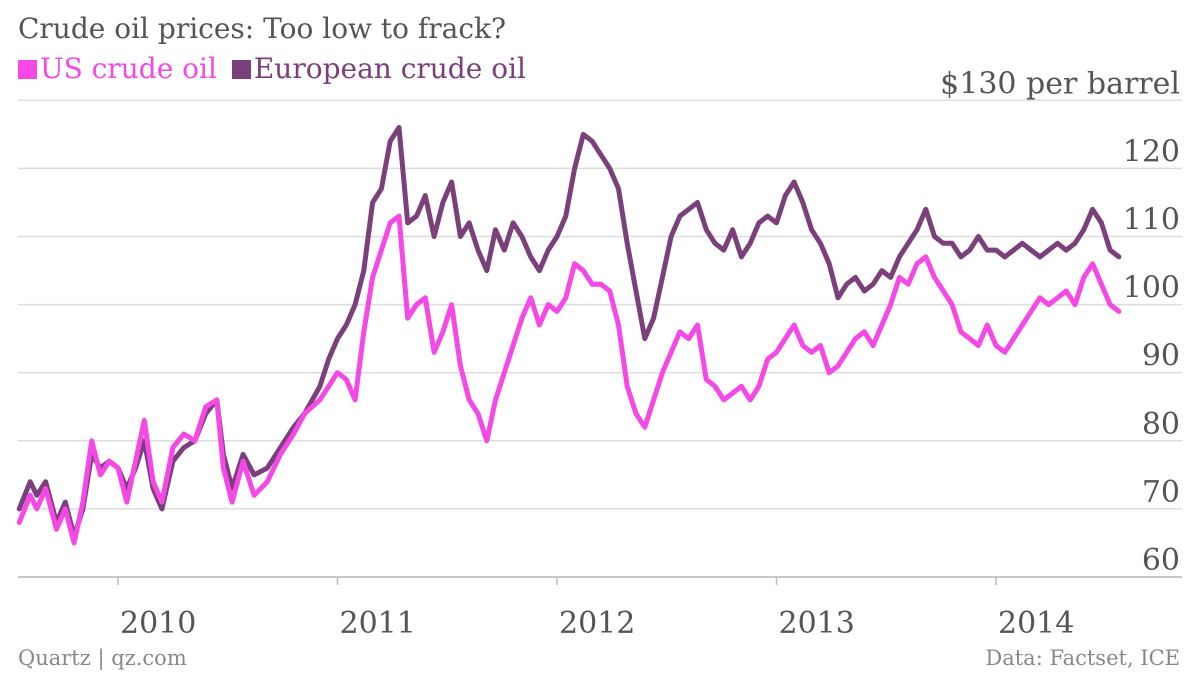  Describe the element at coordinates (1060, 83) in the screenshot. I see `y-top-label: $130 per barrel` at that location.